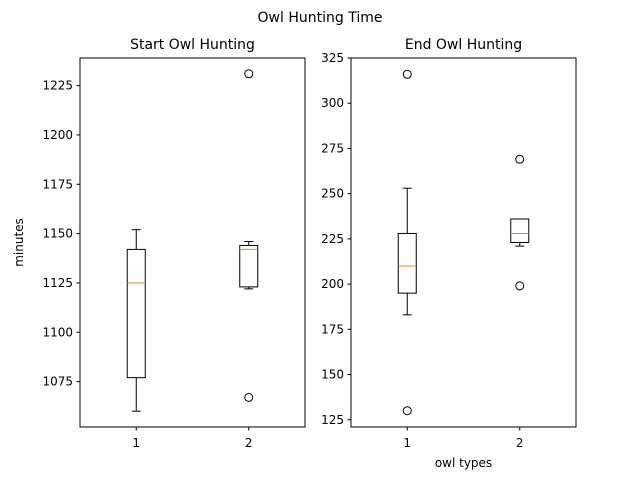  What do you see at coordinates (19, 242) in the screenshot?
I see `y-axis-label: minutes` at bounding box center [19, 242].